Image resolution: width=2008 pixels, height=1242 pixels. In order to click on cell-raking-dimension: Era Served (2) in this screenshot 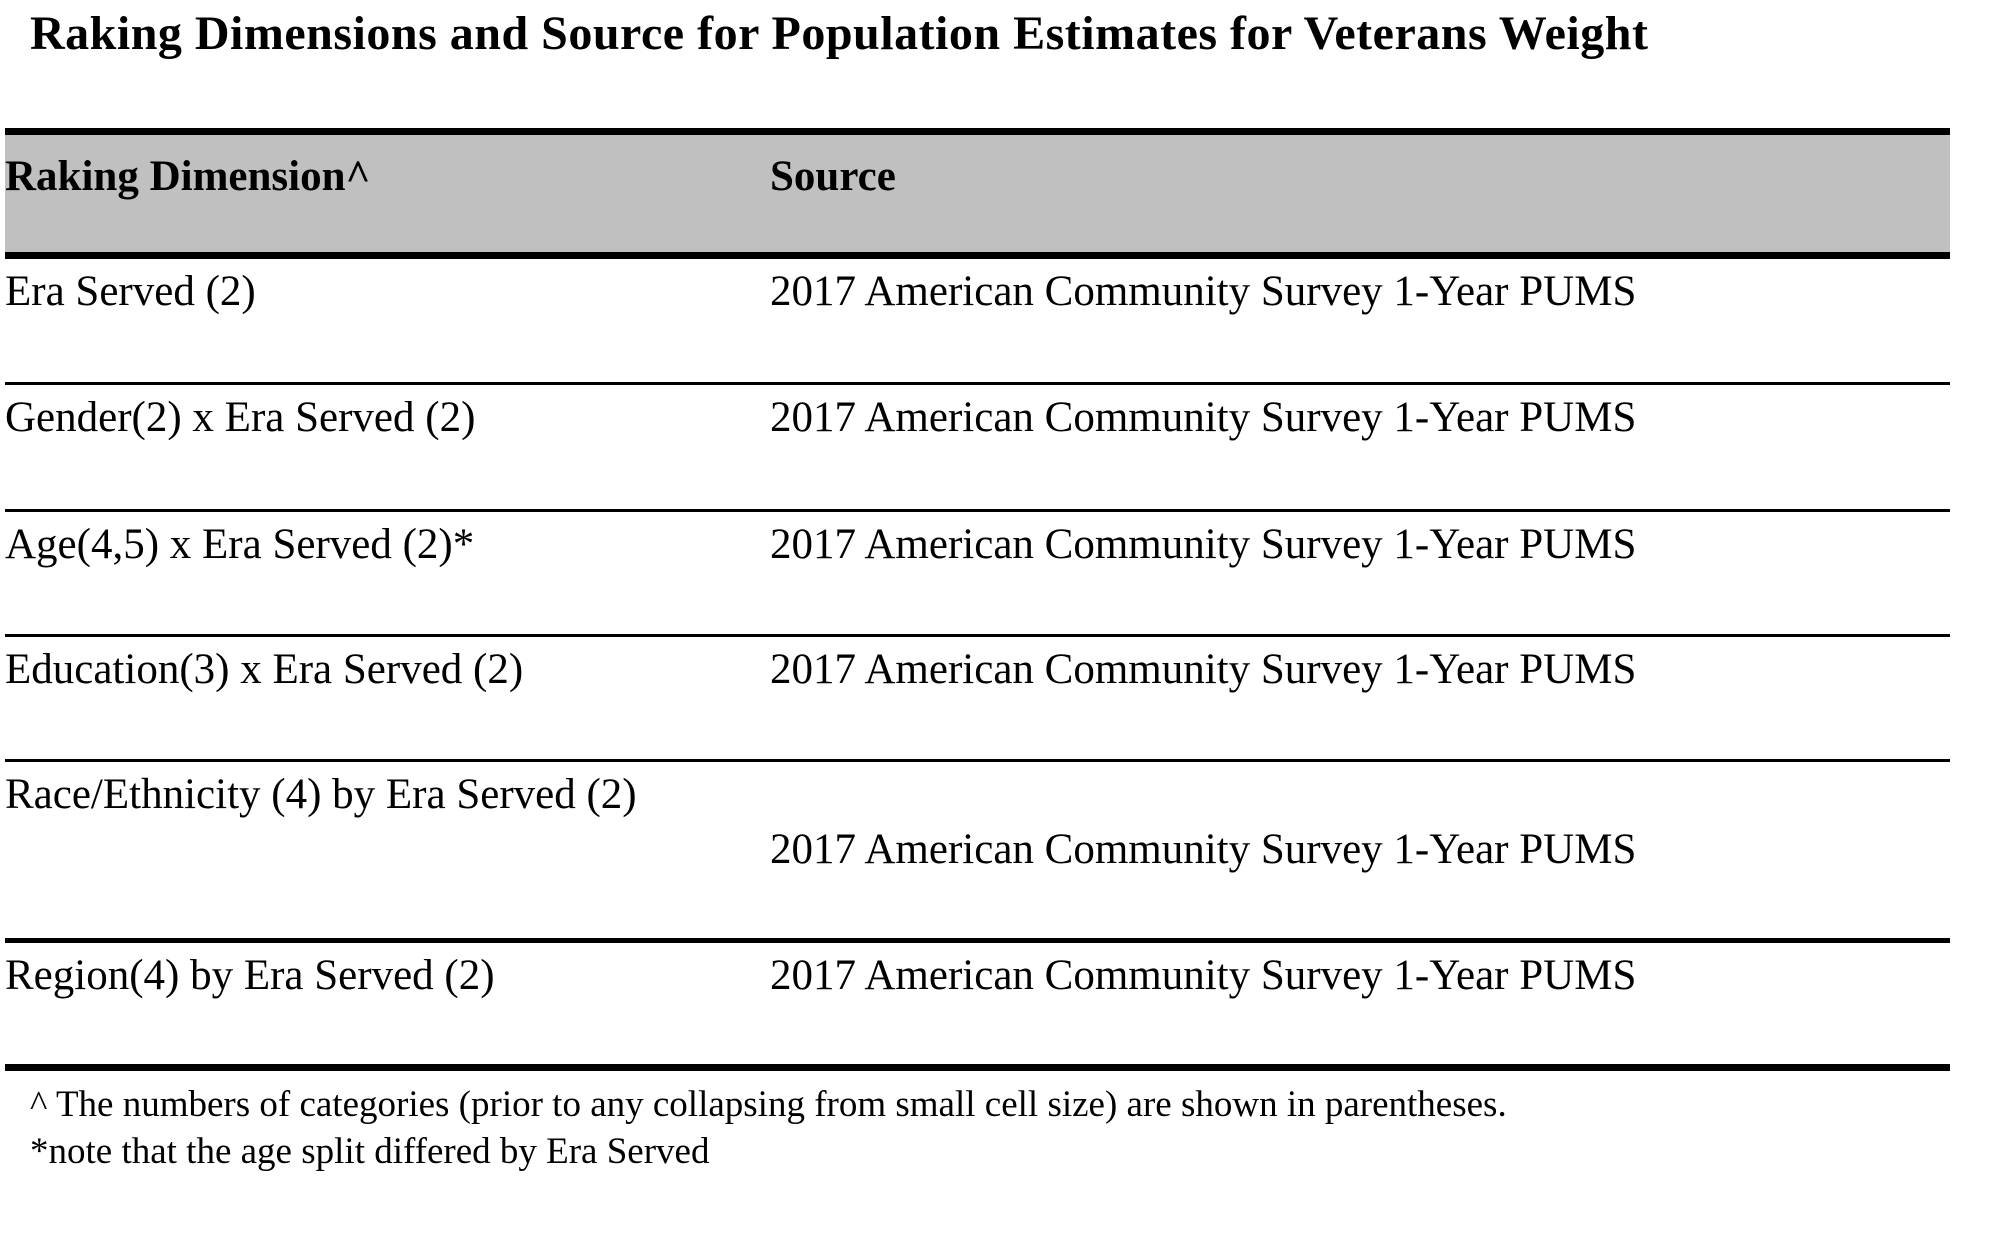, I will do `click(130, 291)`.